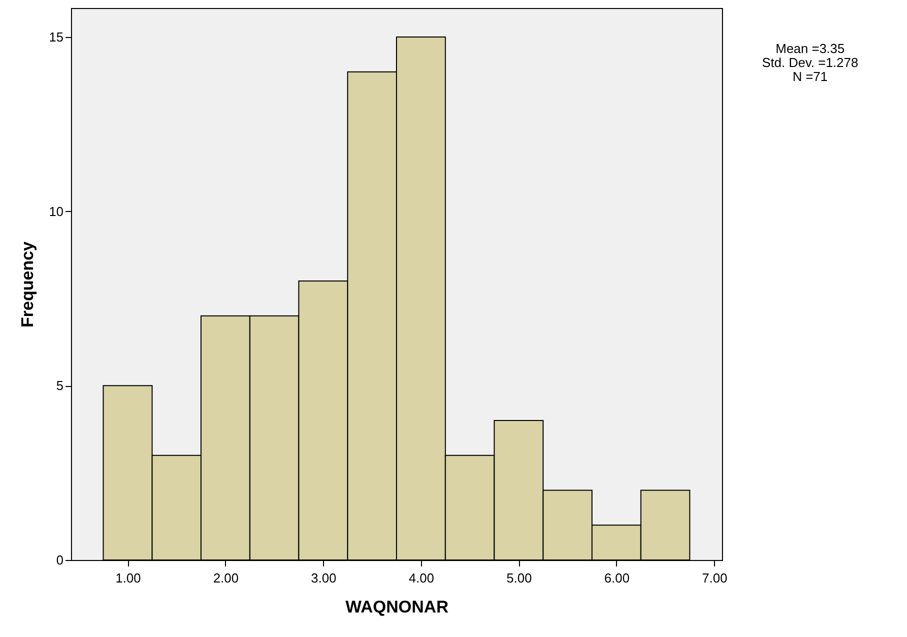 The image size is (907, 637). Describe the element at coordinates (421, 578) in the screenshot. I see `x-tick-label: 4.00` at that location.